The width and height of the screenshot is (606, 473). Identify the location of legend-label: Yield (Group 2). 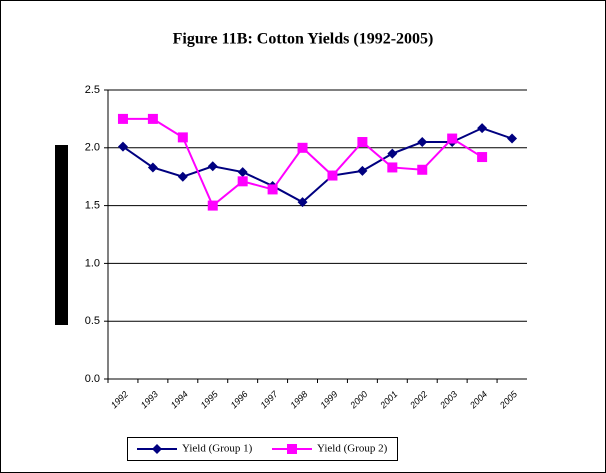
(352, 449).